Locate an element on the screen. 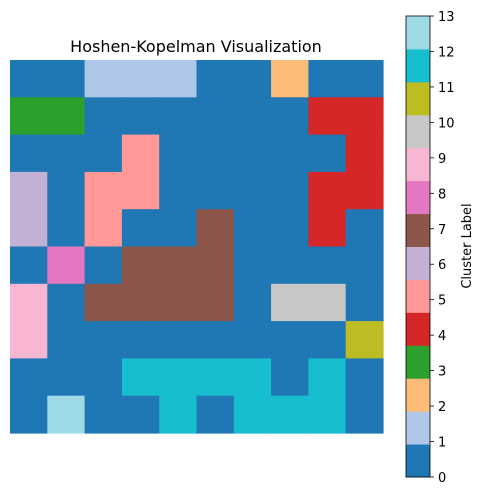 This screenshot has width=485, height=496. colorbar-outline is located at coordinates (418, 246).